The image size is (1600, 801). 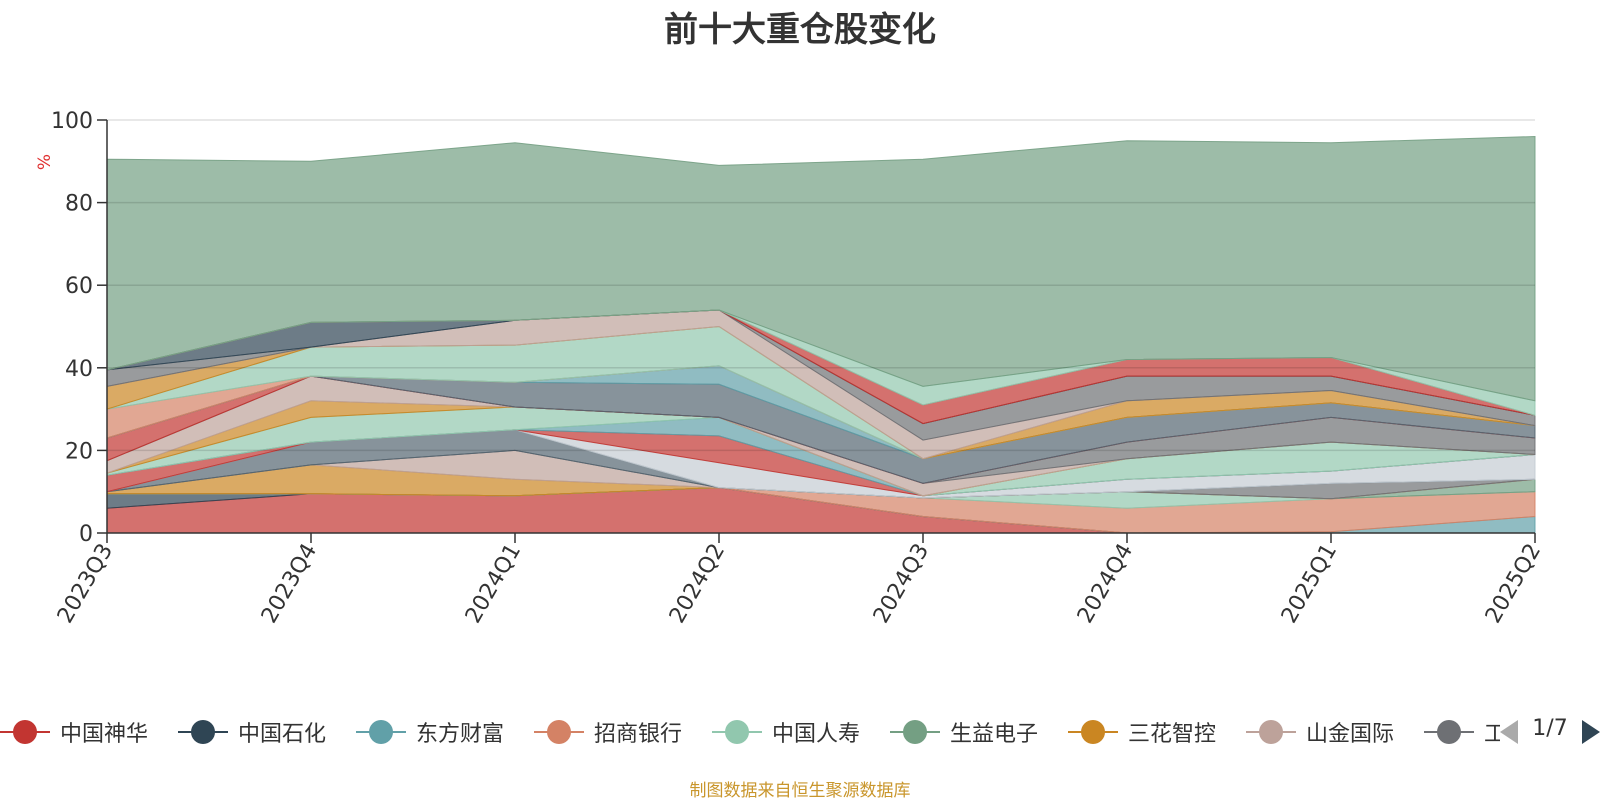 What do you see at coordinates (994, 734) in the screenshot?
I see `legend-label: 生益电子` at bounding box center [994, 734].